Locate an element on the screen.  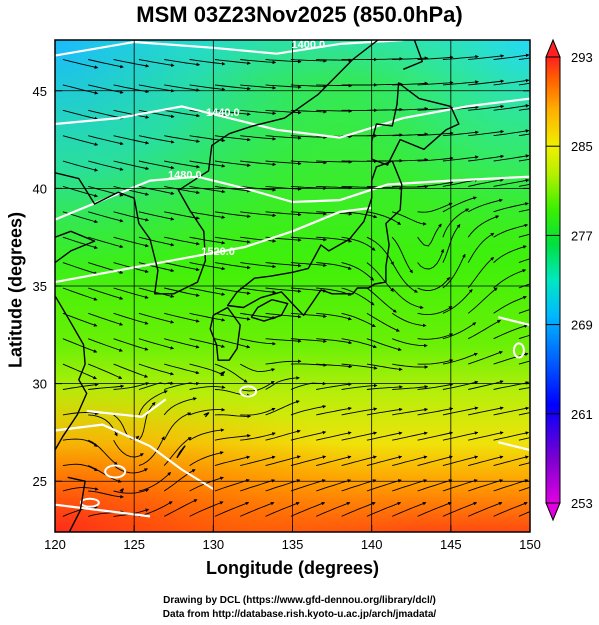
contour-label: 1480.0 is located at coordinates (185, 176).